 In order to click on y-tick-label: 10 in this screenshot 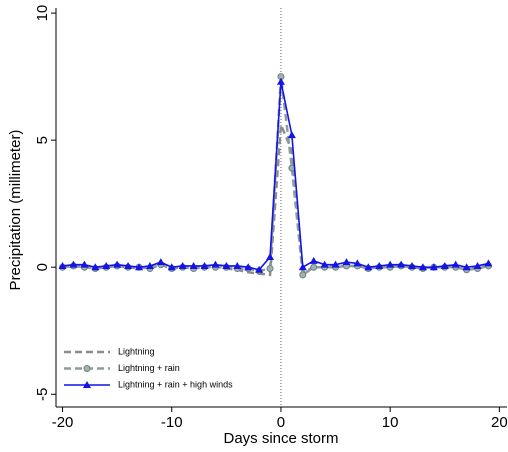, I will do `click(42, 13)`.